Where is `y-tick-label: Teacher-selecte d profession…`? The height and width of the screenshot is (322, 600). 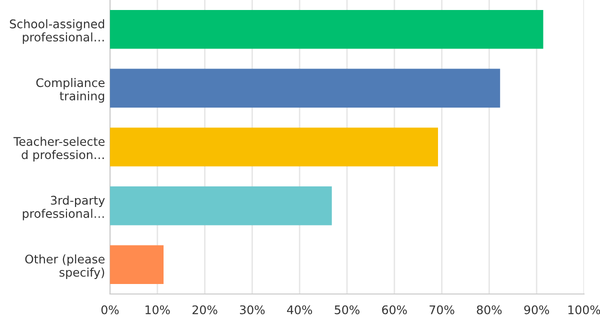
y-tick-label: Teacher-selecte d profession… is located at coordinates (59, 149).